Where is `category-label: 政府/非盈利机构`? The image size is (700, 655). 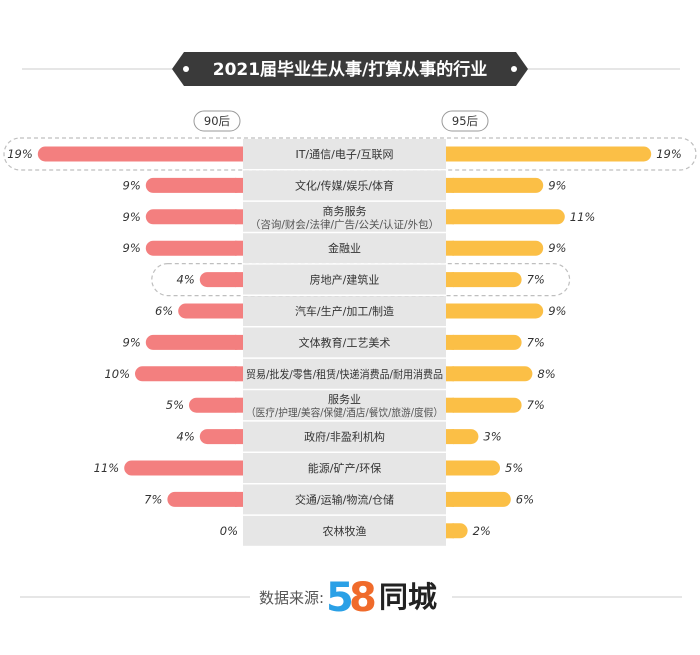 category-label: 政府/非盈利机构 is located at coordinates (344, 437).